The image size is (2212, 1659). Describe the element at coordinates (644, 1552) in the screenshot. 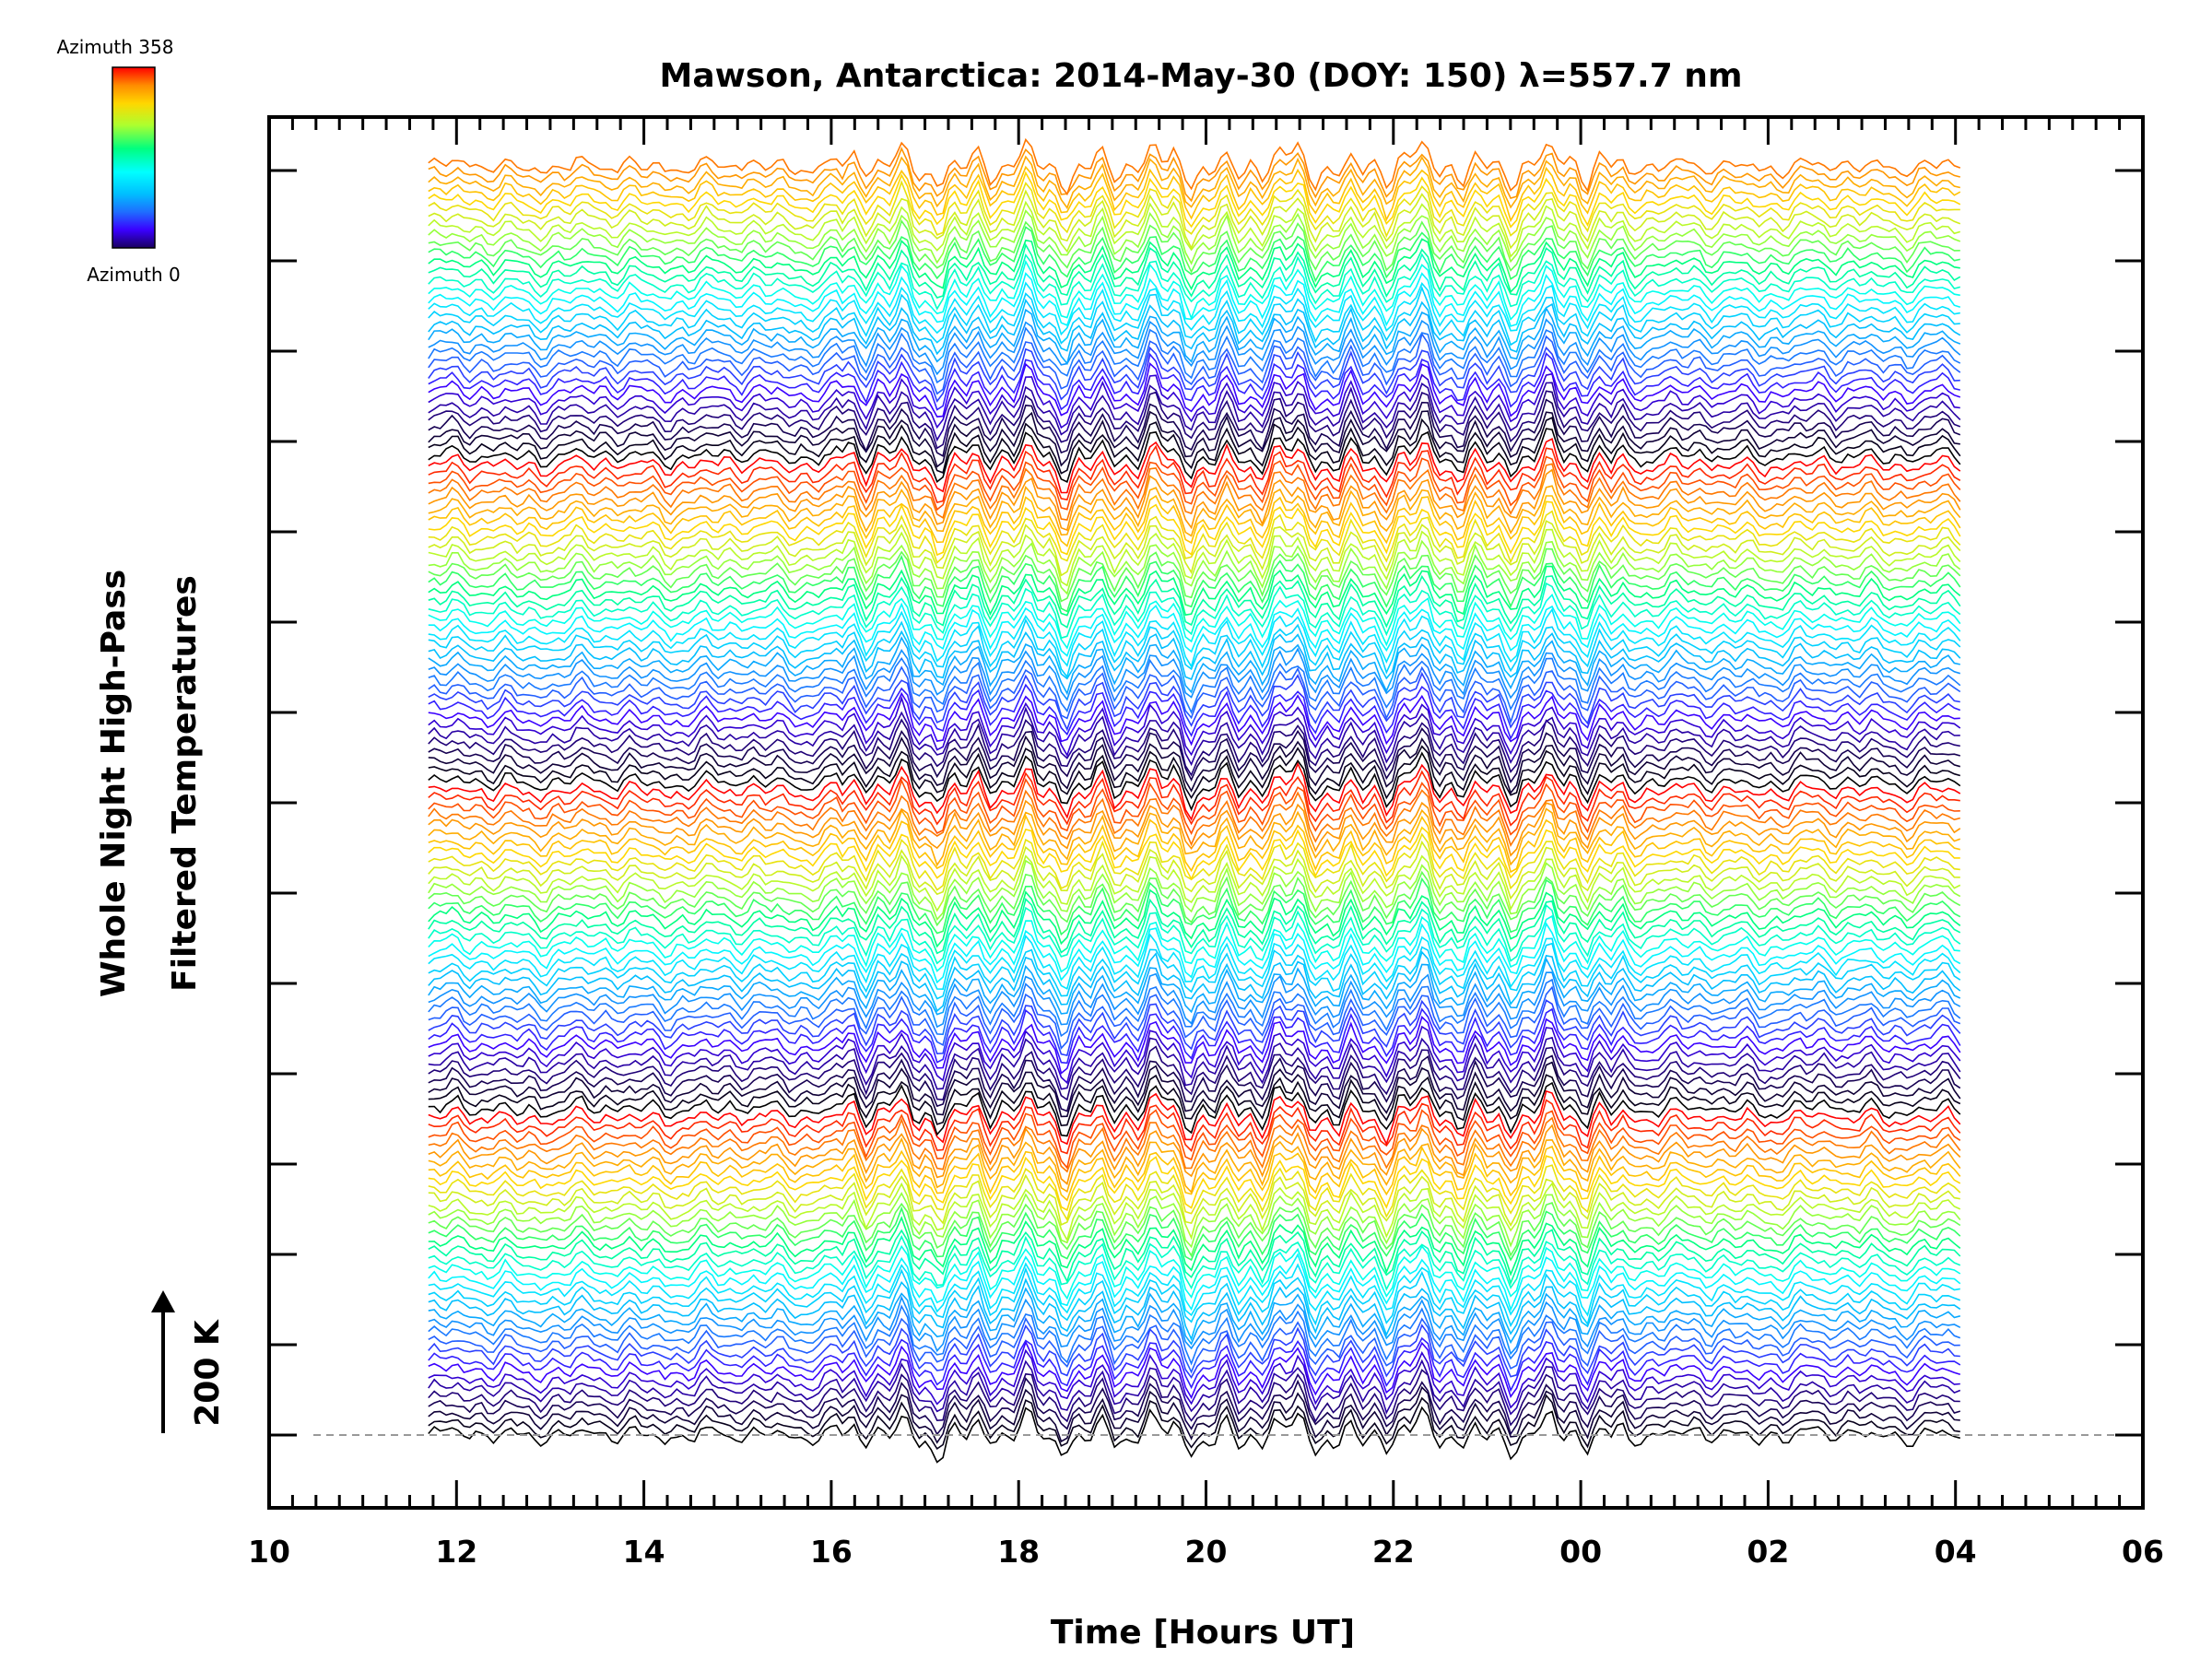

I see `x-tick-label: 14` at that location.